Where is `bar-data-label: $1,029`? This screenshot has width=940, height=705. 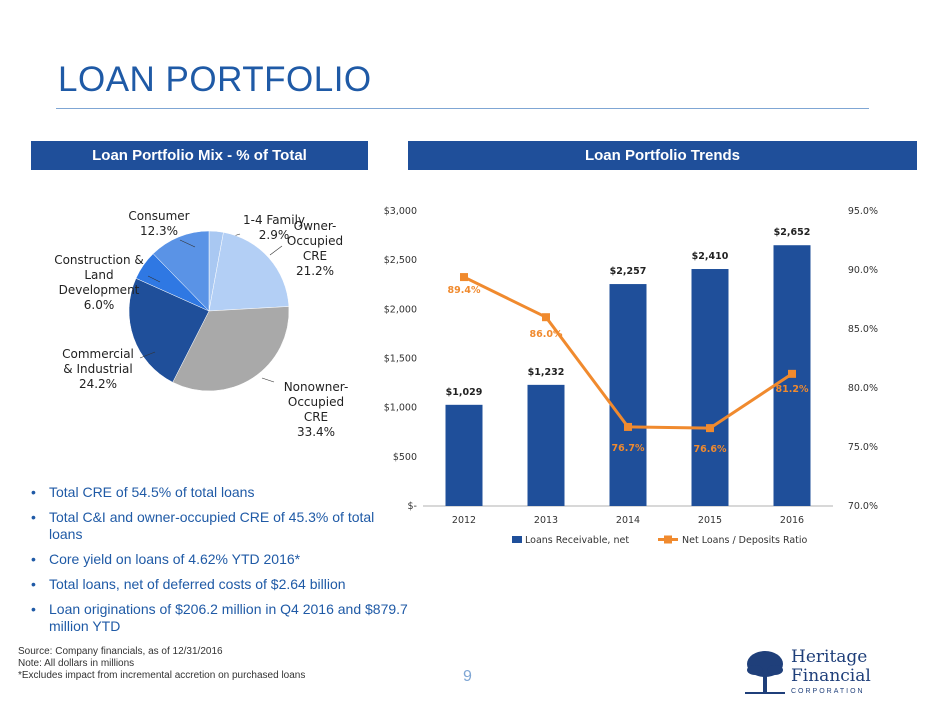 bar-data-label: $1,029 is located at coordinates (464, 392).